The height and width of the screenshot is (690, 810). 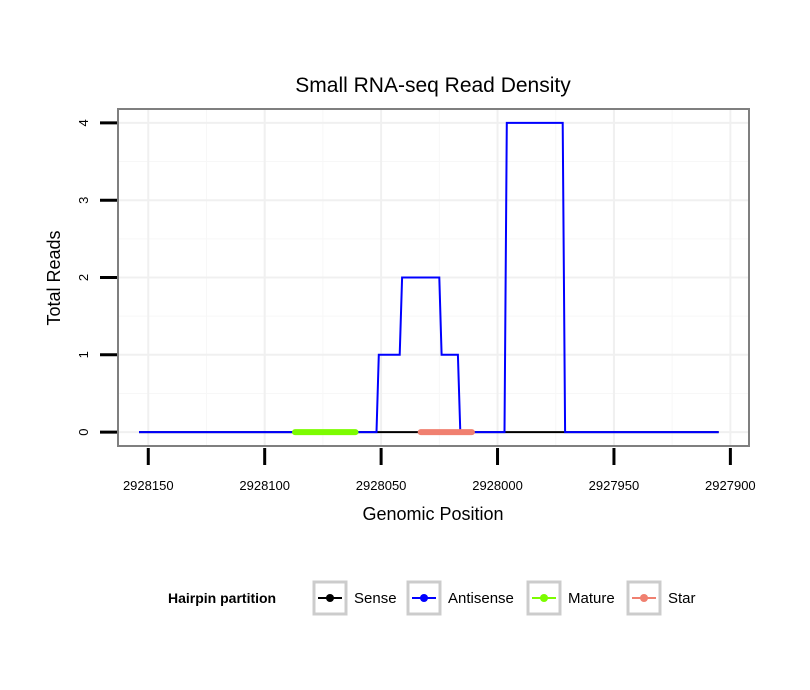 What do you see at coordinates (497, 485) in the screenshot?
I see `x-tick-label: 2928000` at bounding box center [497, 485].